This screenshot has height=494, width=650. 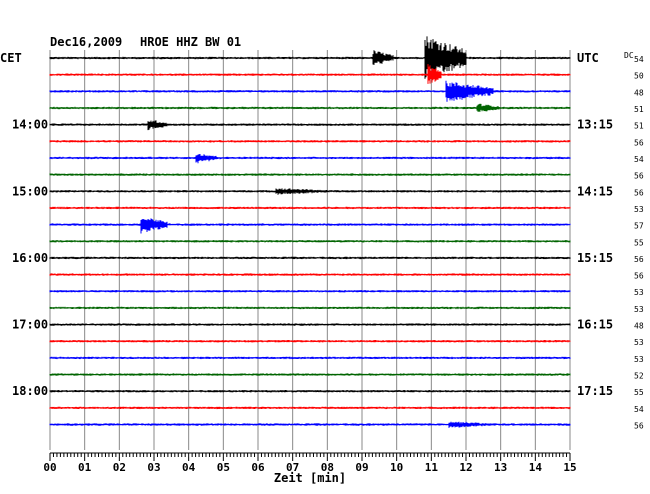 I want to click on dc-value: 52, so click(x=639, y=376).